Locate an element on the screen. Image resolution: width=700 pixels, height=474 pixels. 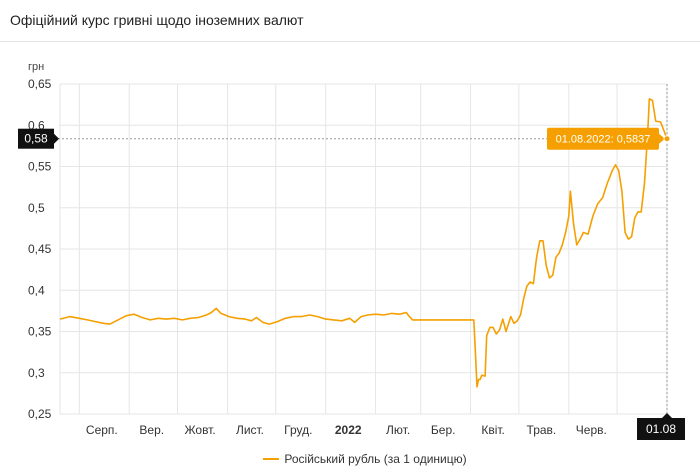
x-crosshair-badge-arrow is located at coordinates (667, 415).